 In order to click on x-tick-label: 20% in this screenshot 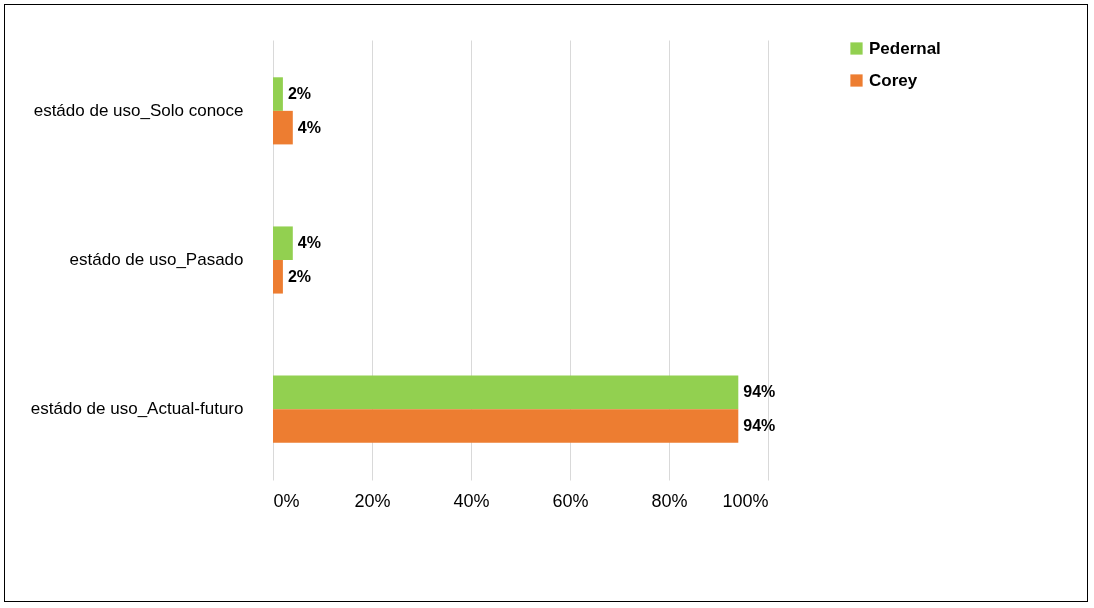, I will do `click(372, 500)`.